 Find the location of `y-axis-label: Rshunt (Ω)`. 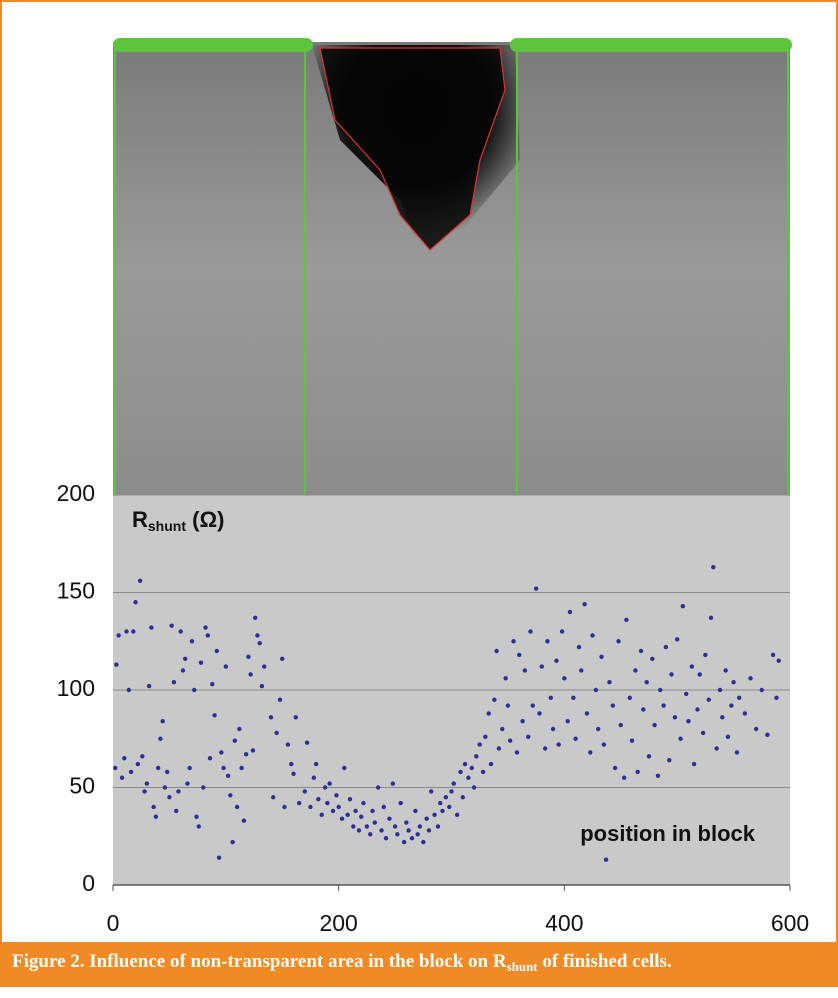

y-axis-label: Rshunt (Ω) is located at coordinates (178, 520).